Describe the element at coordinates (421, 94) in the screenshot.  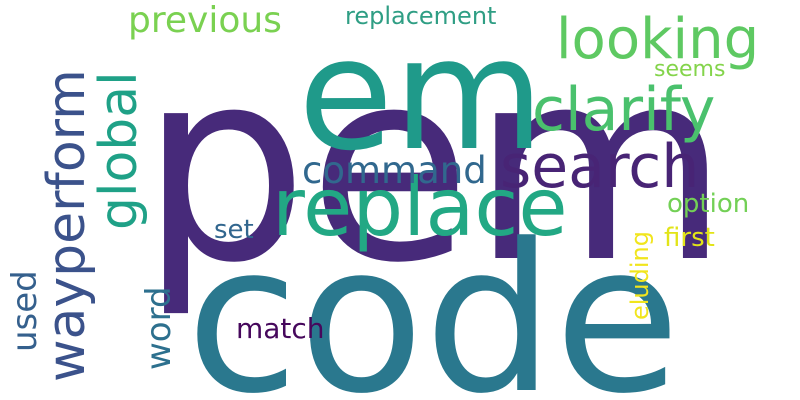
I see `word-em: em` at that location.